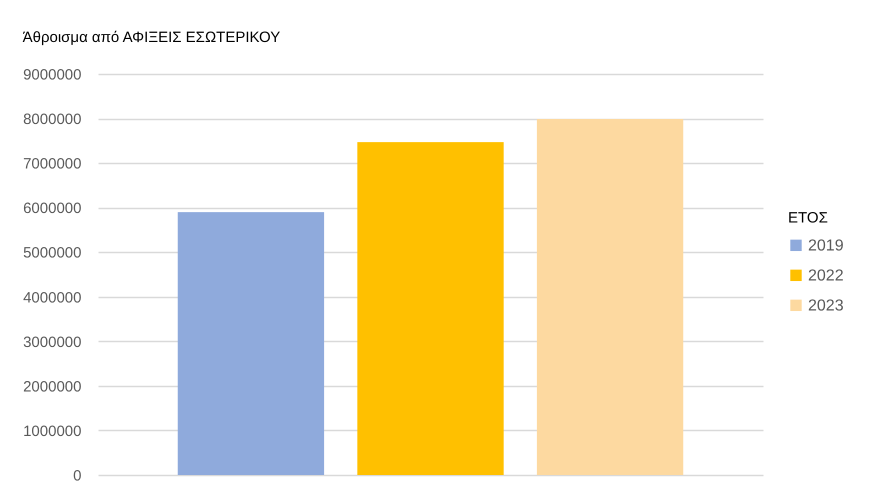 The width and height of the screenshot is (896, 499). Describe the element at coordinates (52, 431) in the screenshot. I see `y-tick-label: 1000000` at that location.